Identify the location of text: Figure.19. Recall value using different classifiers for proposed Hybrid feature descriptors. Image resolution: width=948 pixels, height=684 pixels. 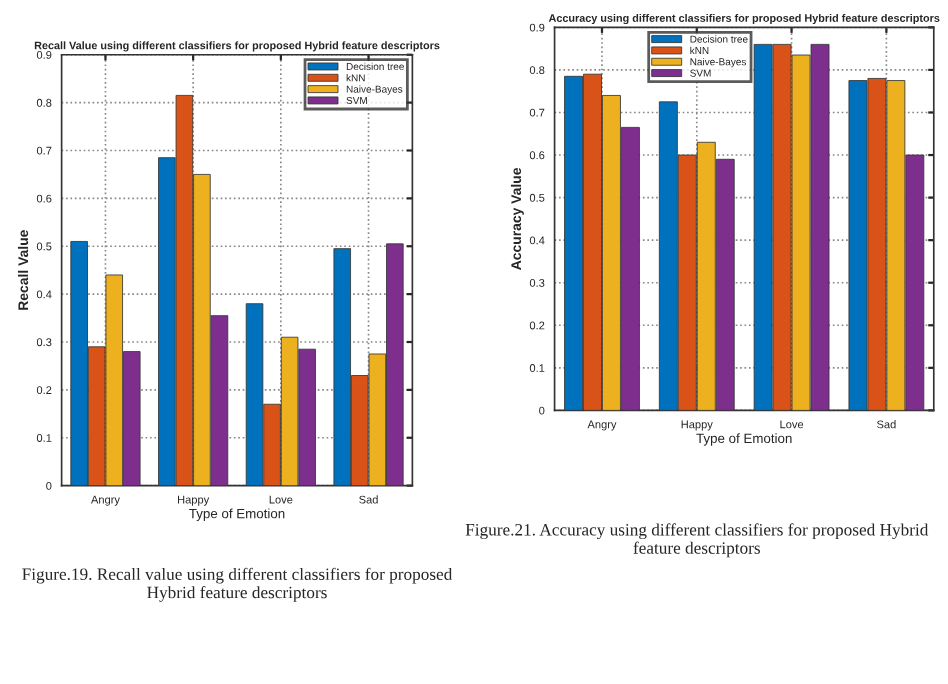
(237, 584).